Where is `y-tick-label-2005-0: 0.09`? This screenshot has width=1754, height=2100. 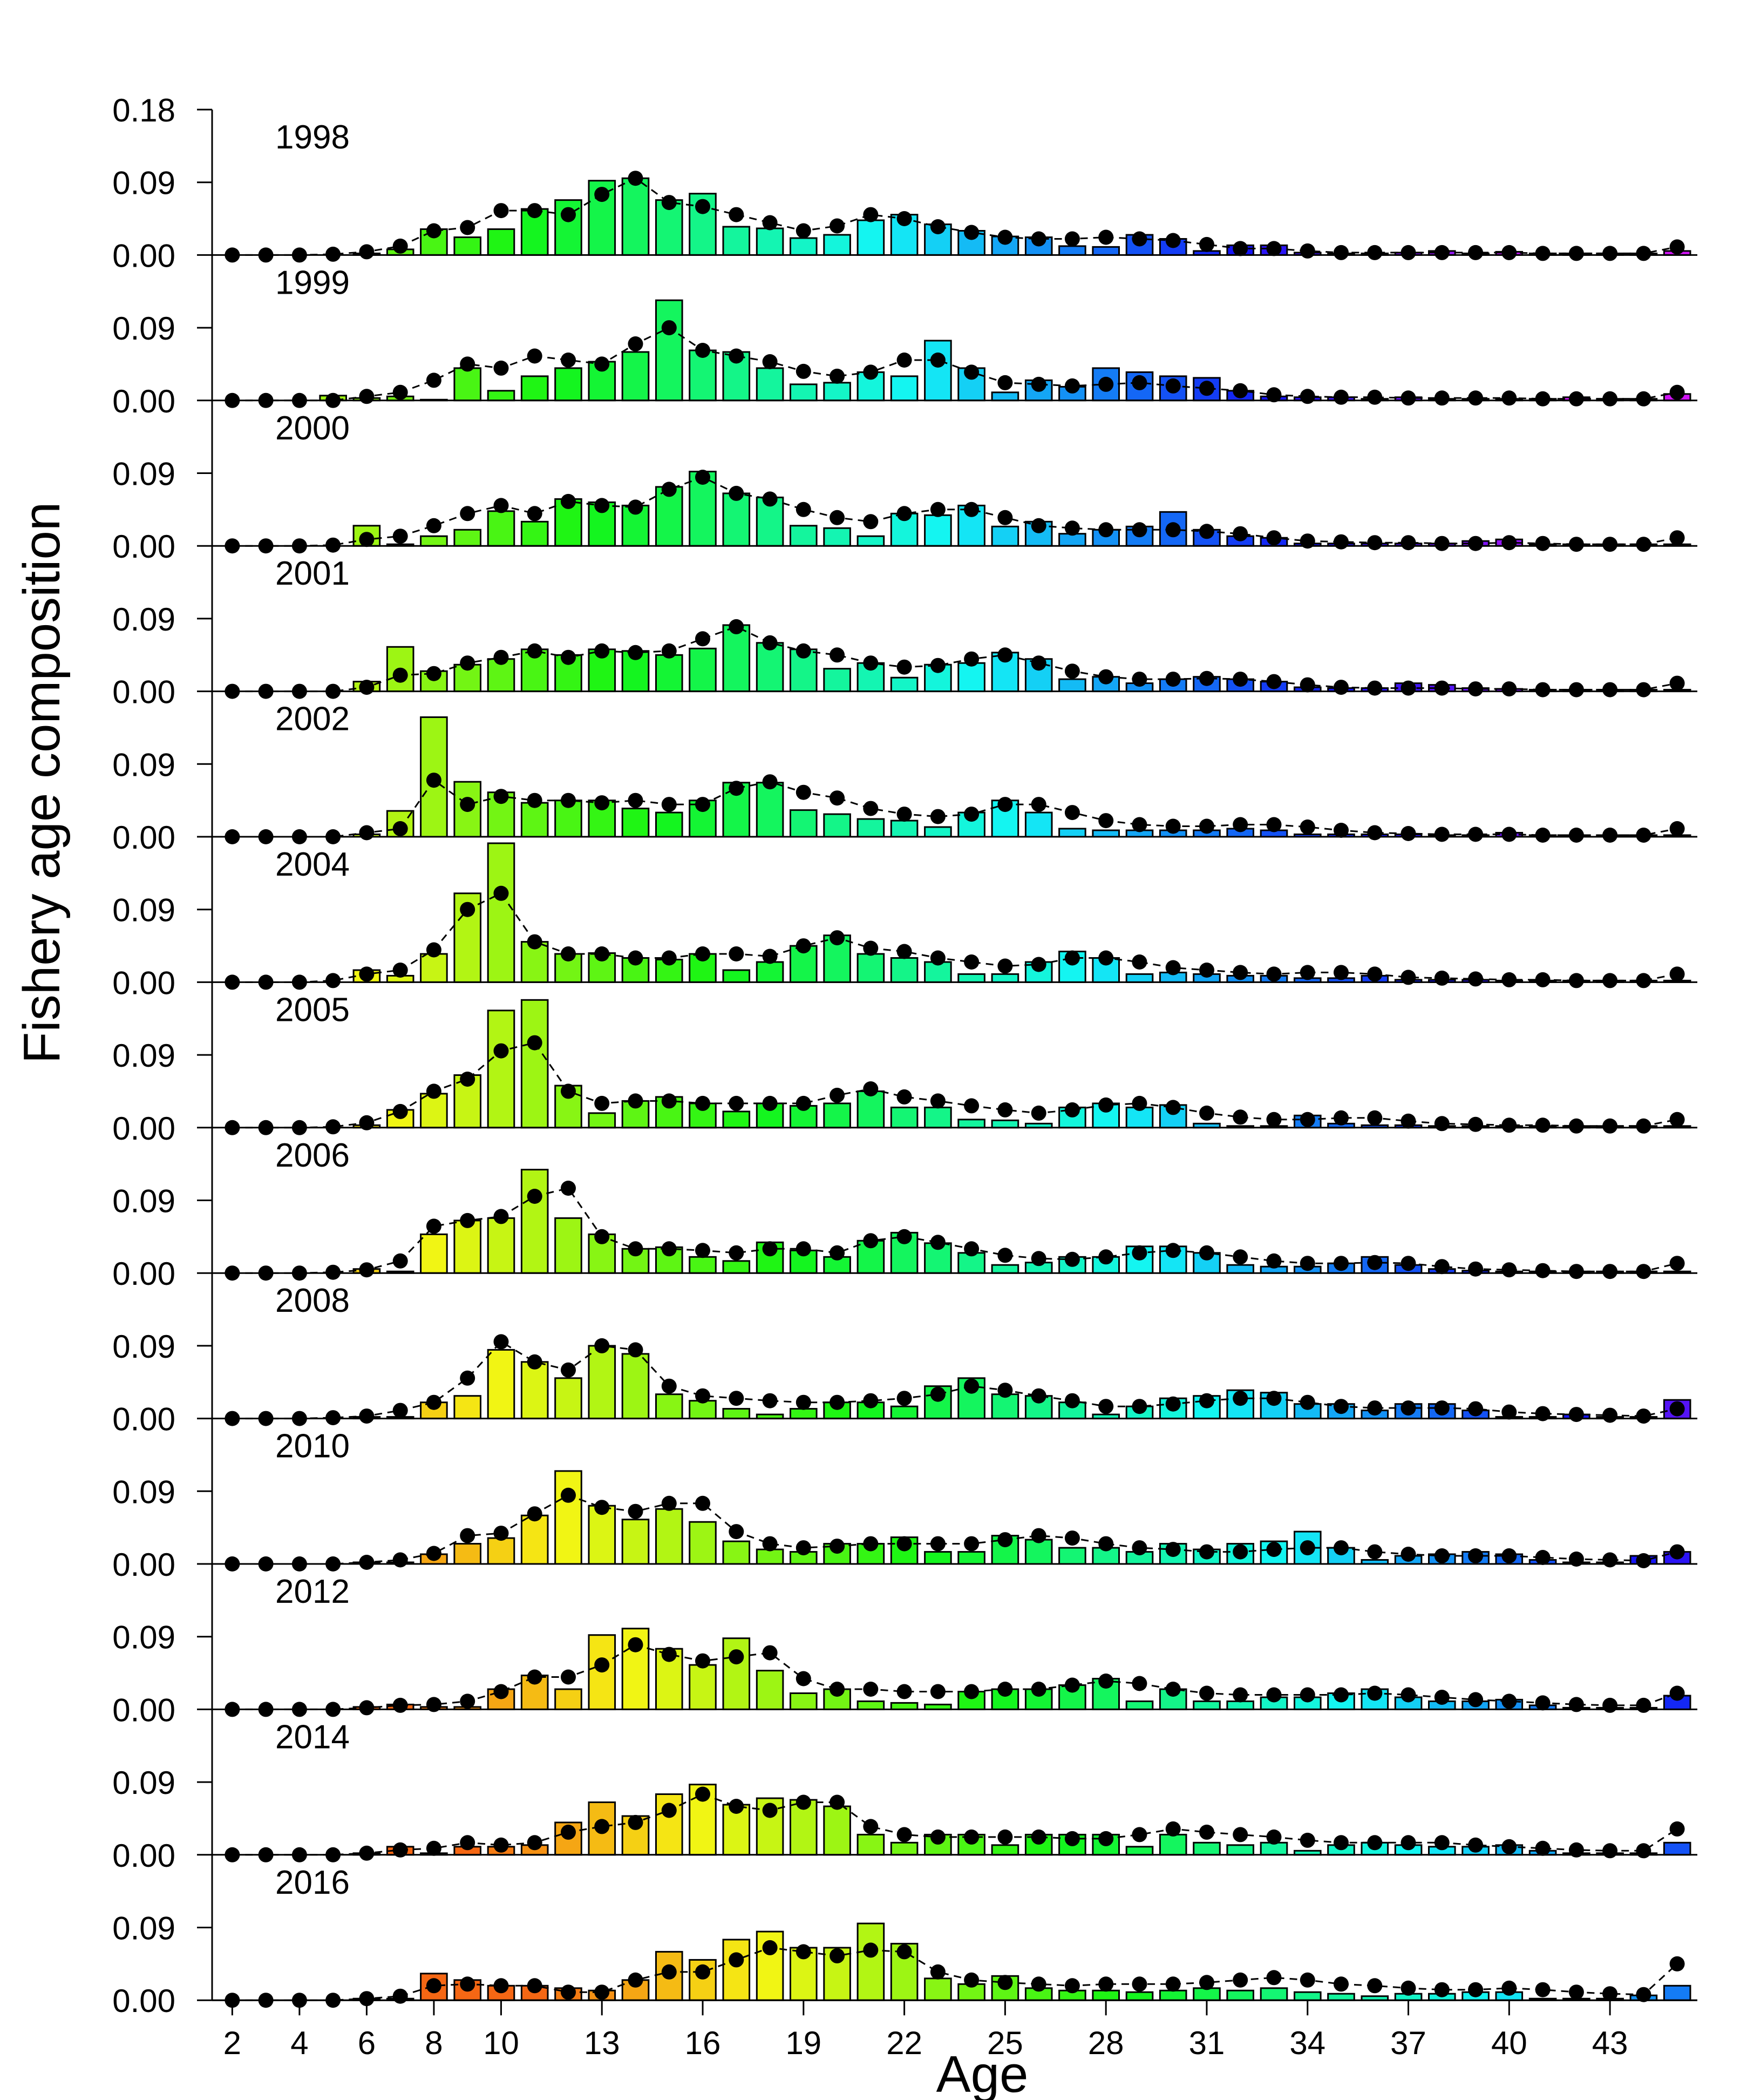 y-tick-label-2005-0: 0.09 is located at coordinates (143, 1056).